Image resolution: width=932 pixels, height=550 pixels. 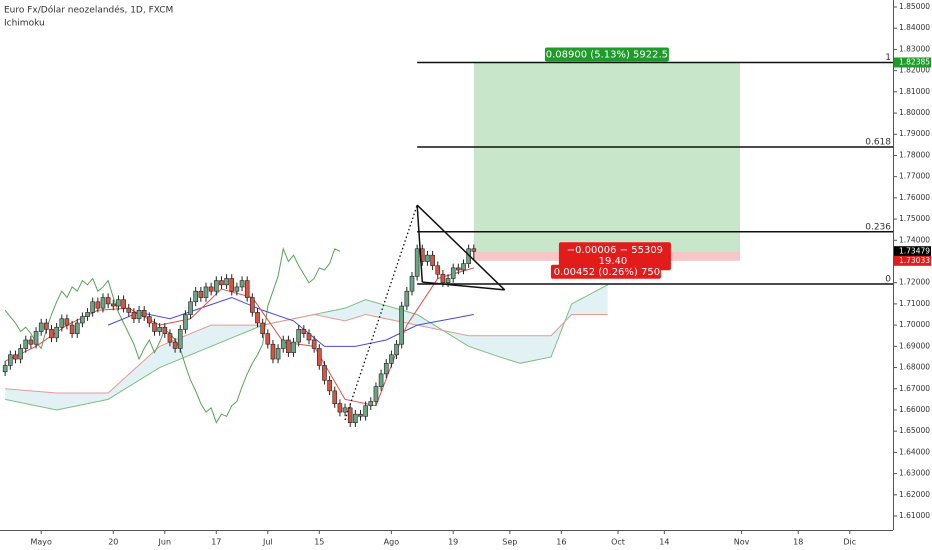 What do you see at coordinates (878, 227) in the screenshot?
I see `fib-label: 0.236` at bounding box center [878, 227].